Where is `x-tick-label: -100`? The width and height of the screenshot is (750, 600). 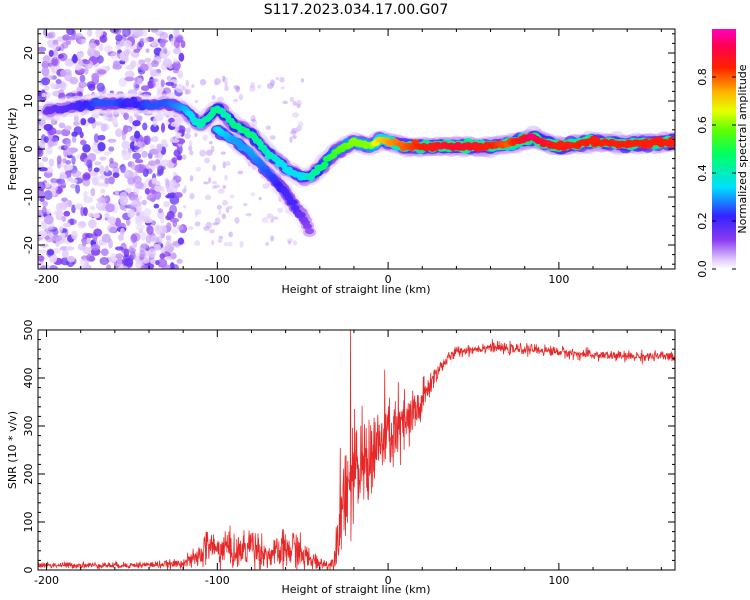 x-tick-label: -100 is located at coordinates (217, 279).